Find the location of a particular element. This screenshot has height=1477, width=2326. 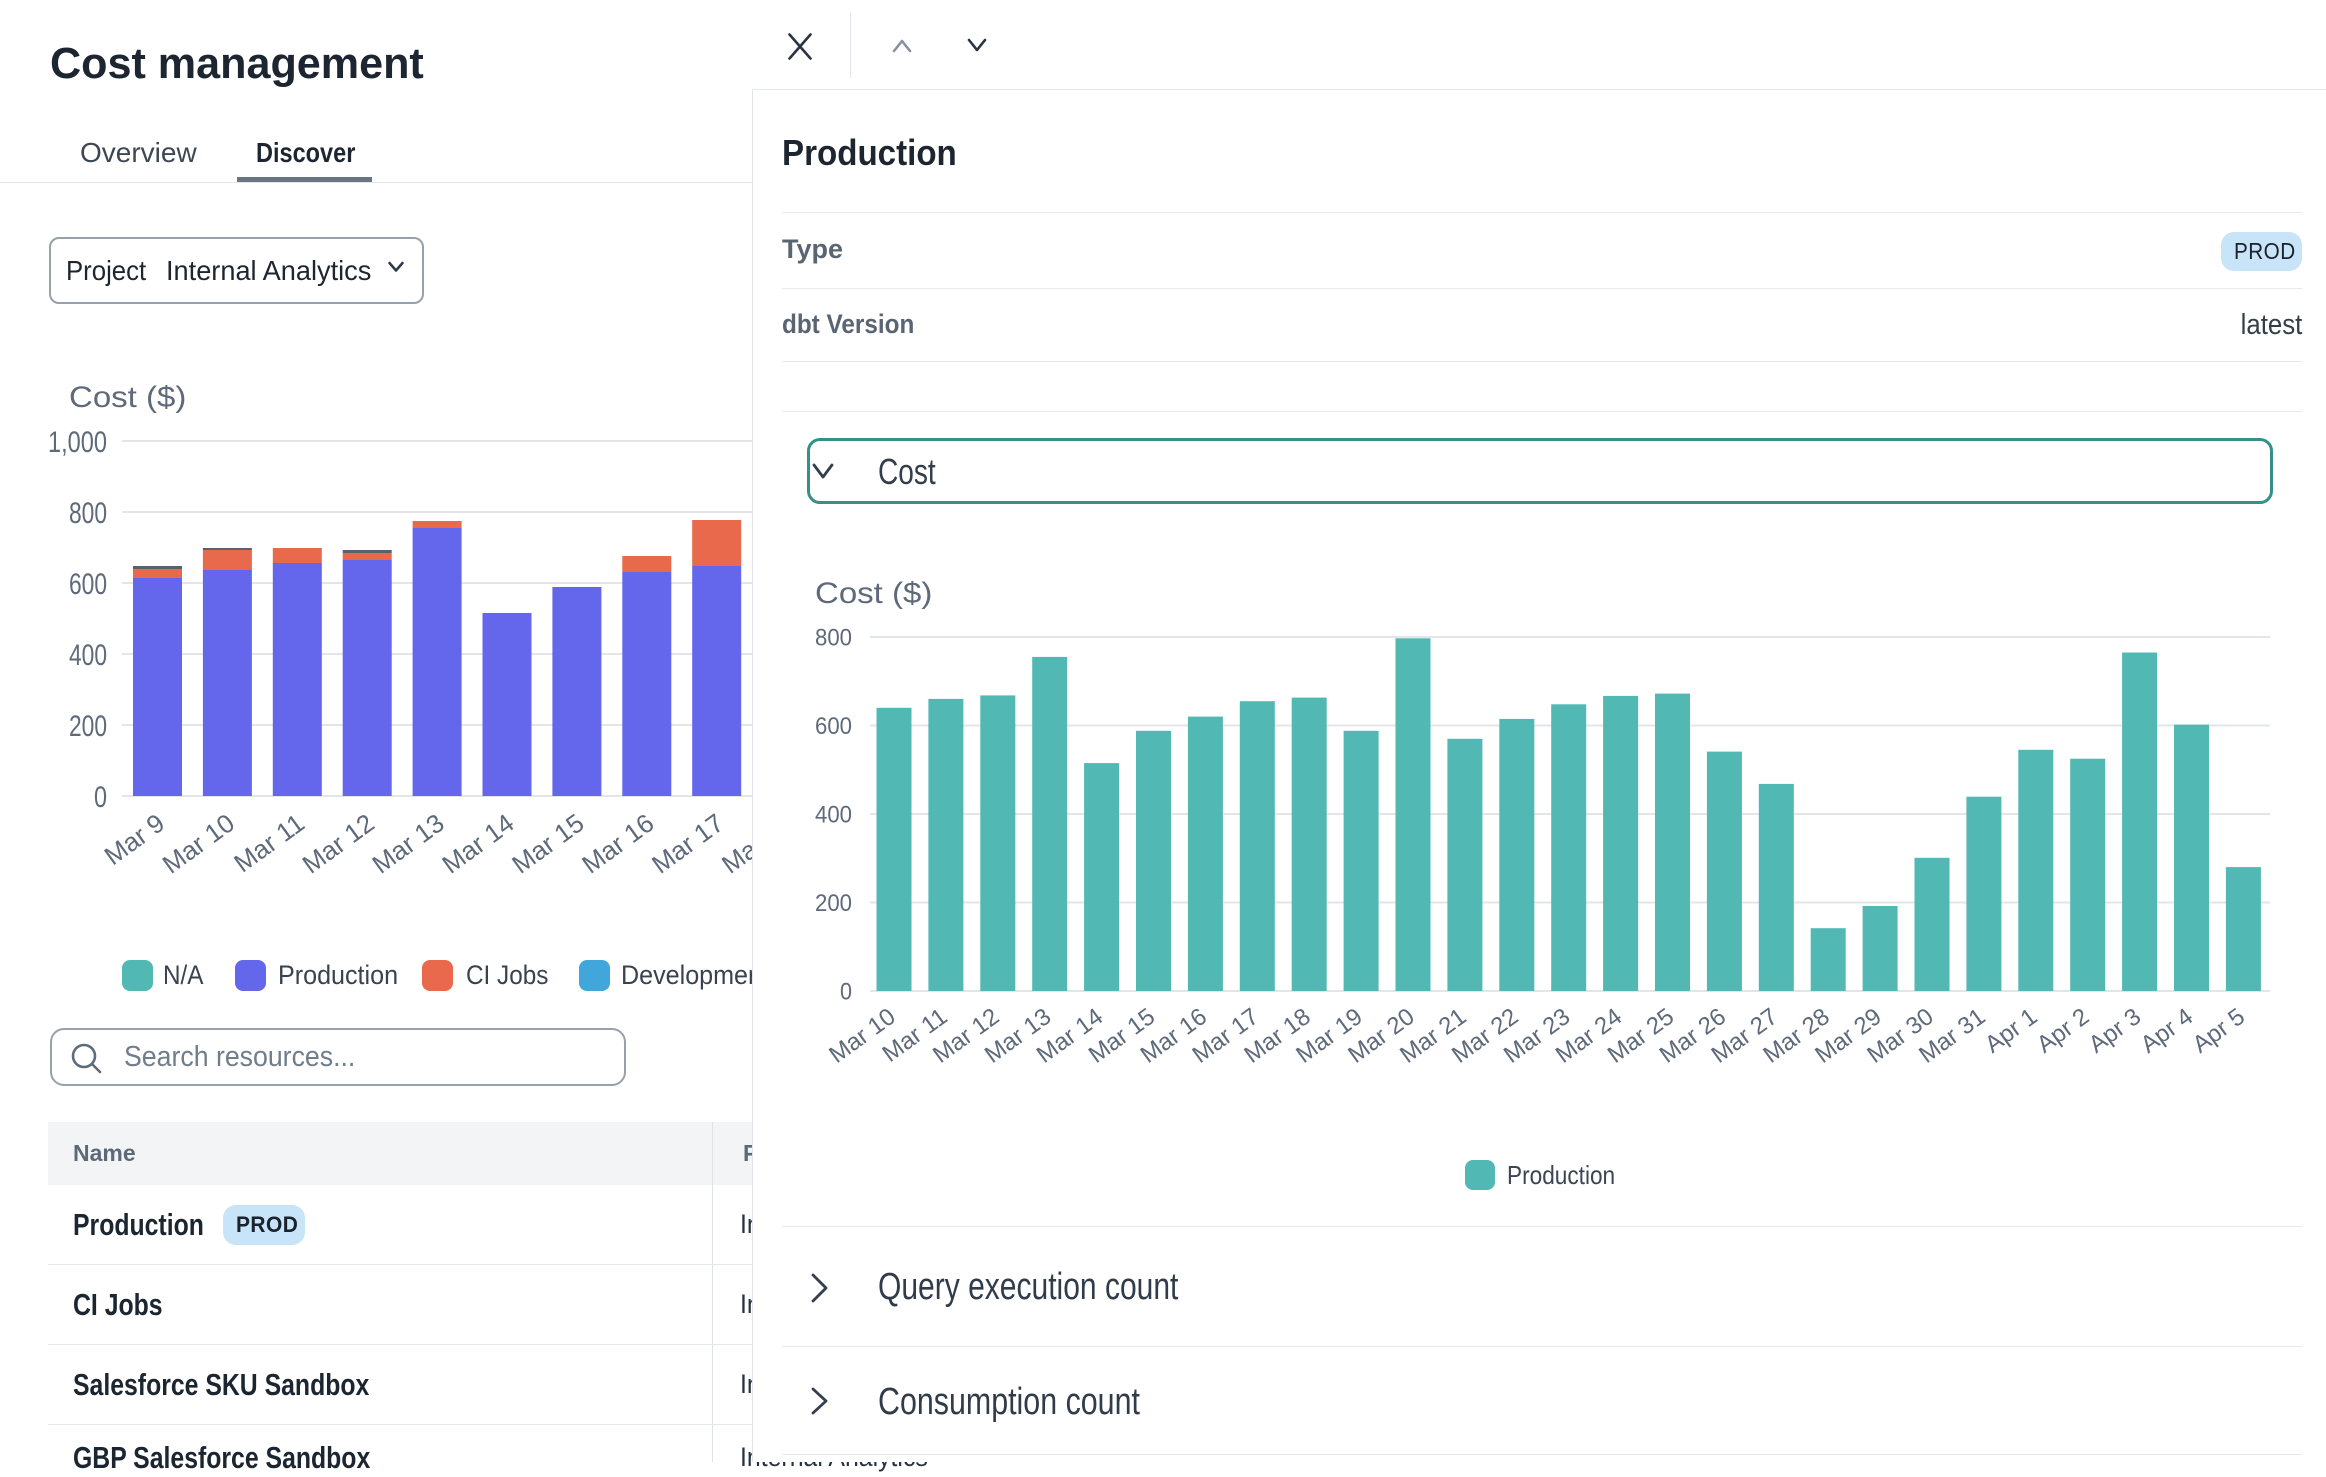

svg-text: Mar 17 is located at coordinates (687, 844).